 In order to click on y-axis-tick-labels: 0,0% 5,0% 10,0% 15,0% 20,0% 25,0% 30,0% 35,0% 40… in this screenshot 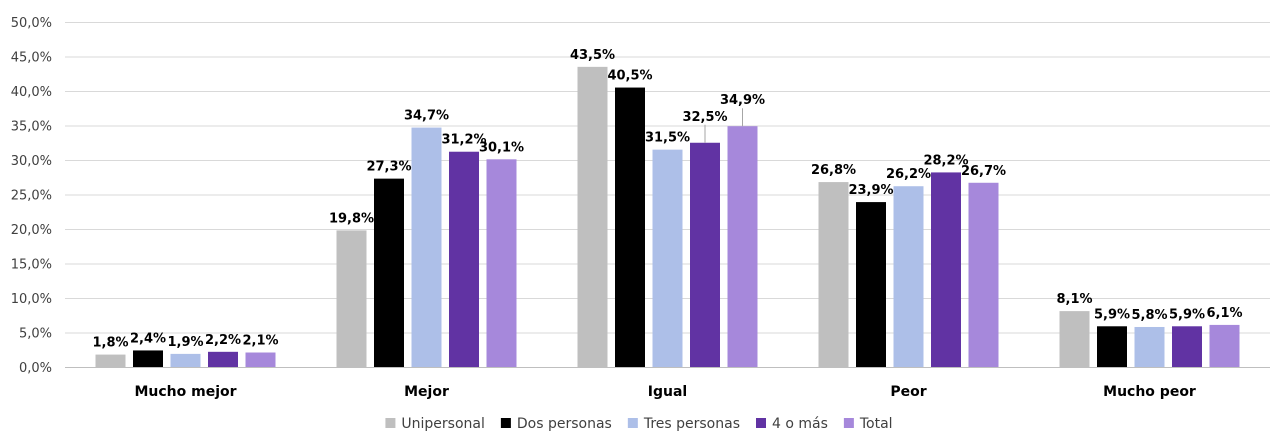, I will do `click(31, 196)`.